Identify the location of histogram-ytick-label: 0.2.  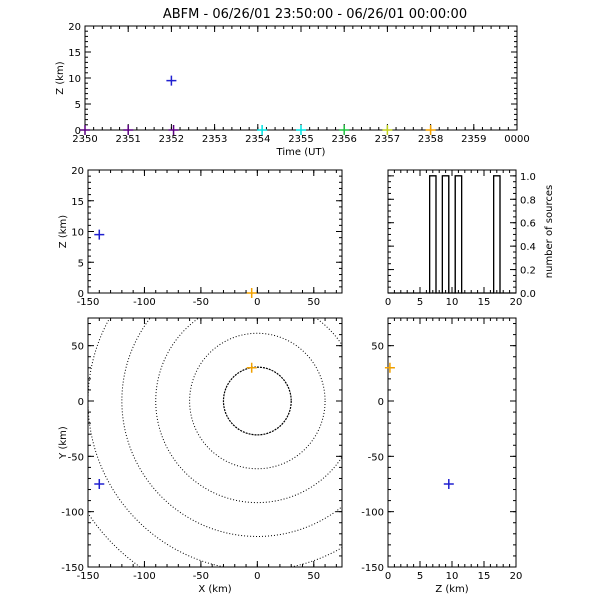
(528, 271).